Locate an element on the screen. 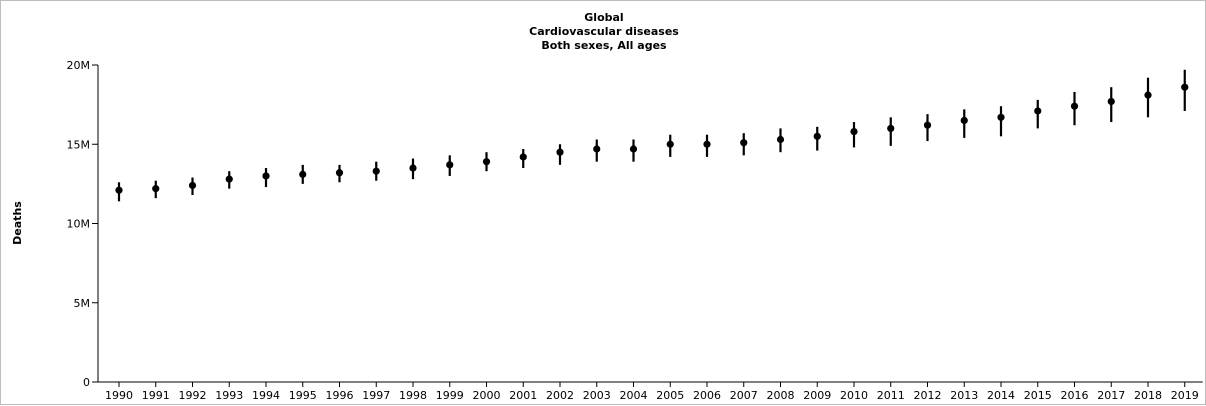 Image resolution: width=1206 pixels, height=406 pixels. chart-title-line-3: Both sexes, All ages is located at coordinates (604, 45).